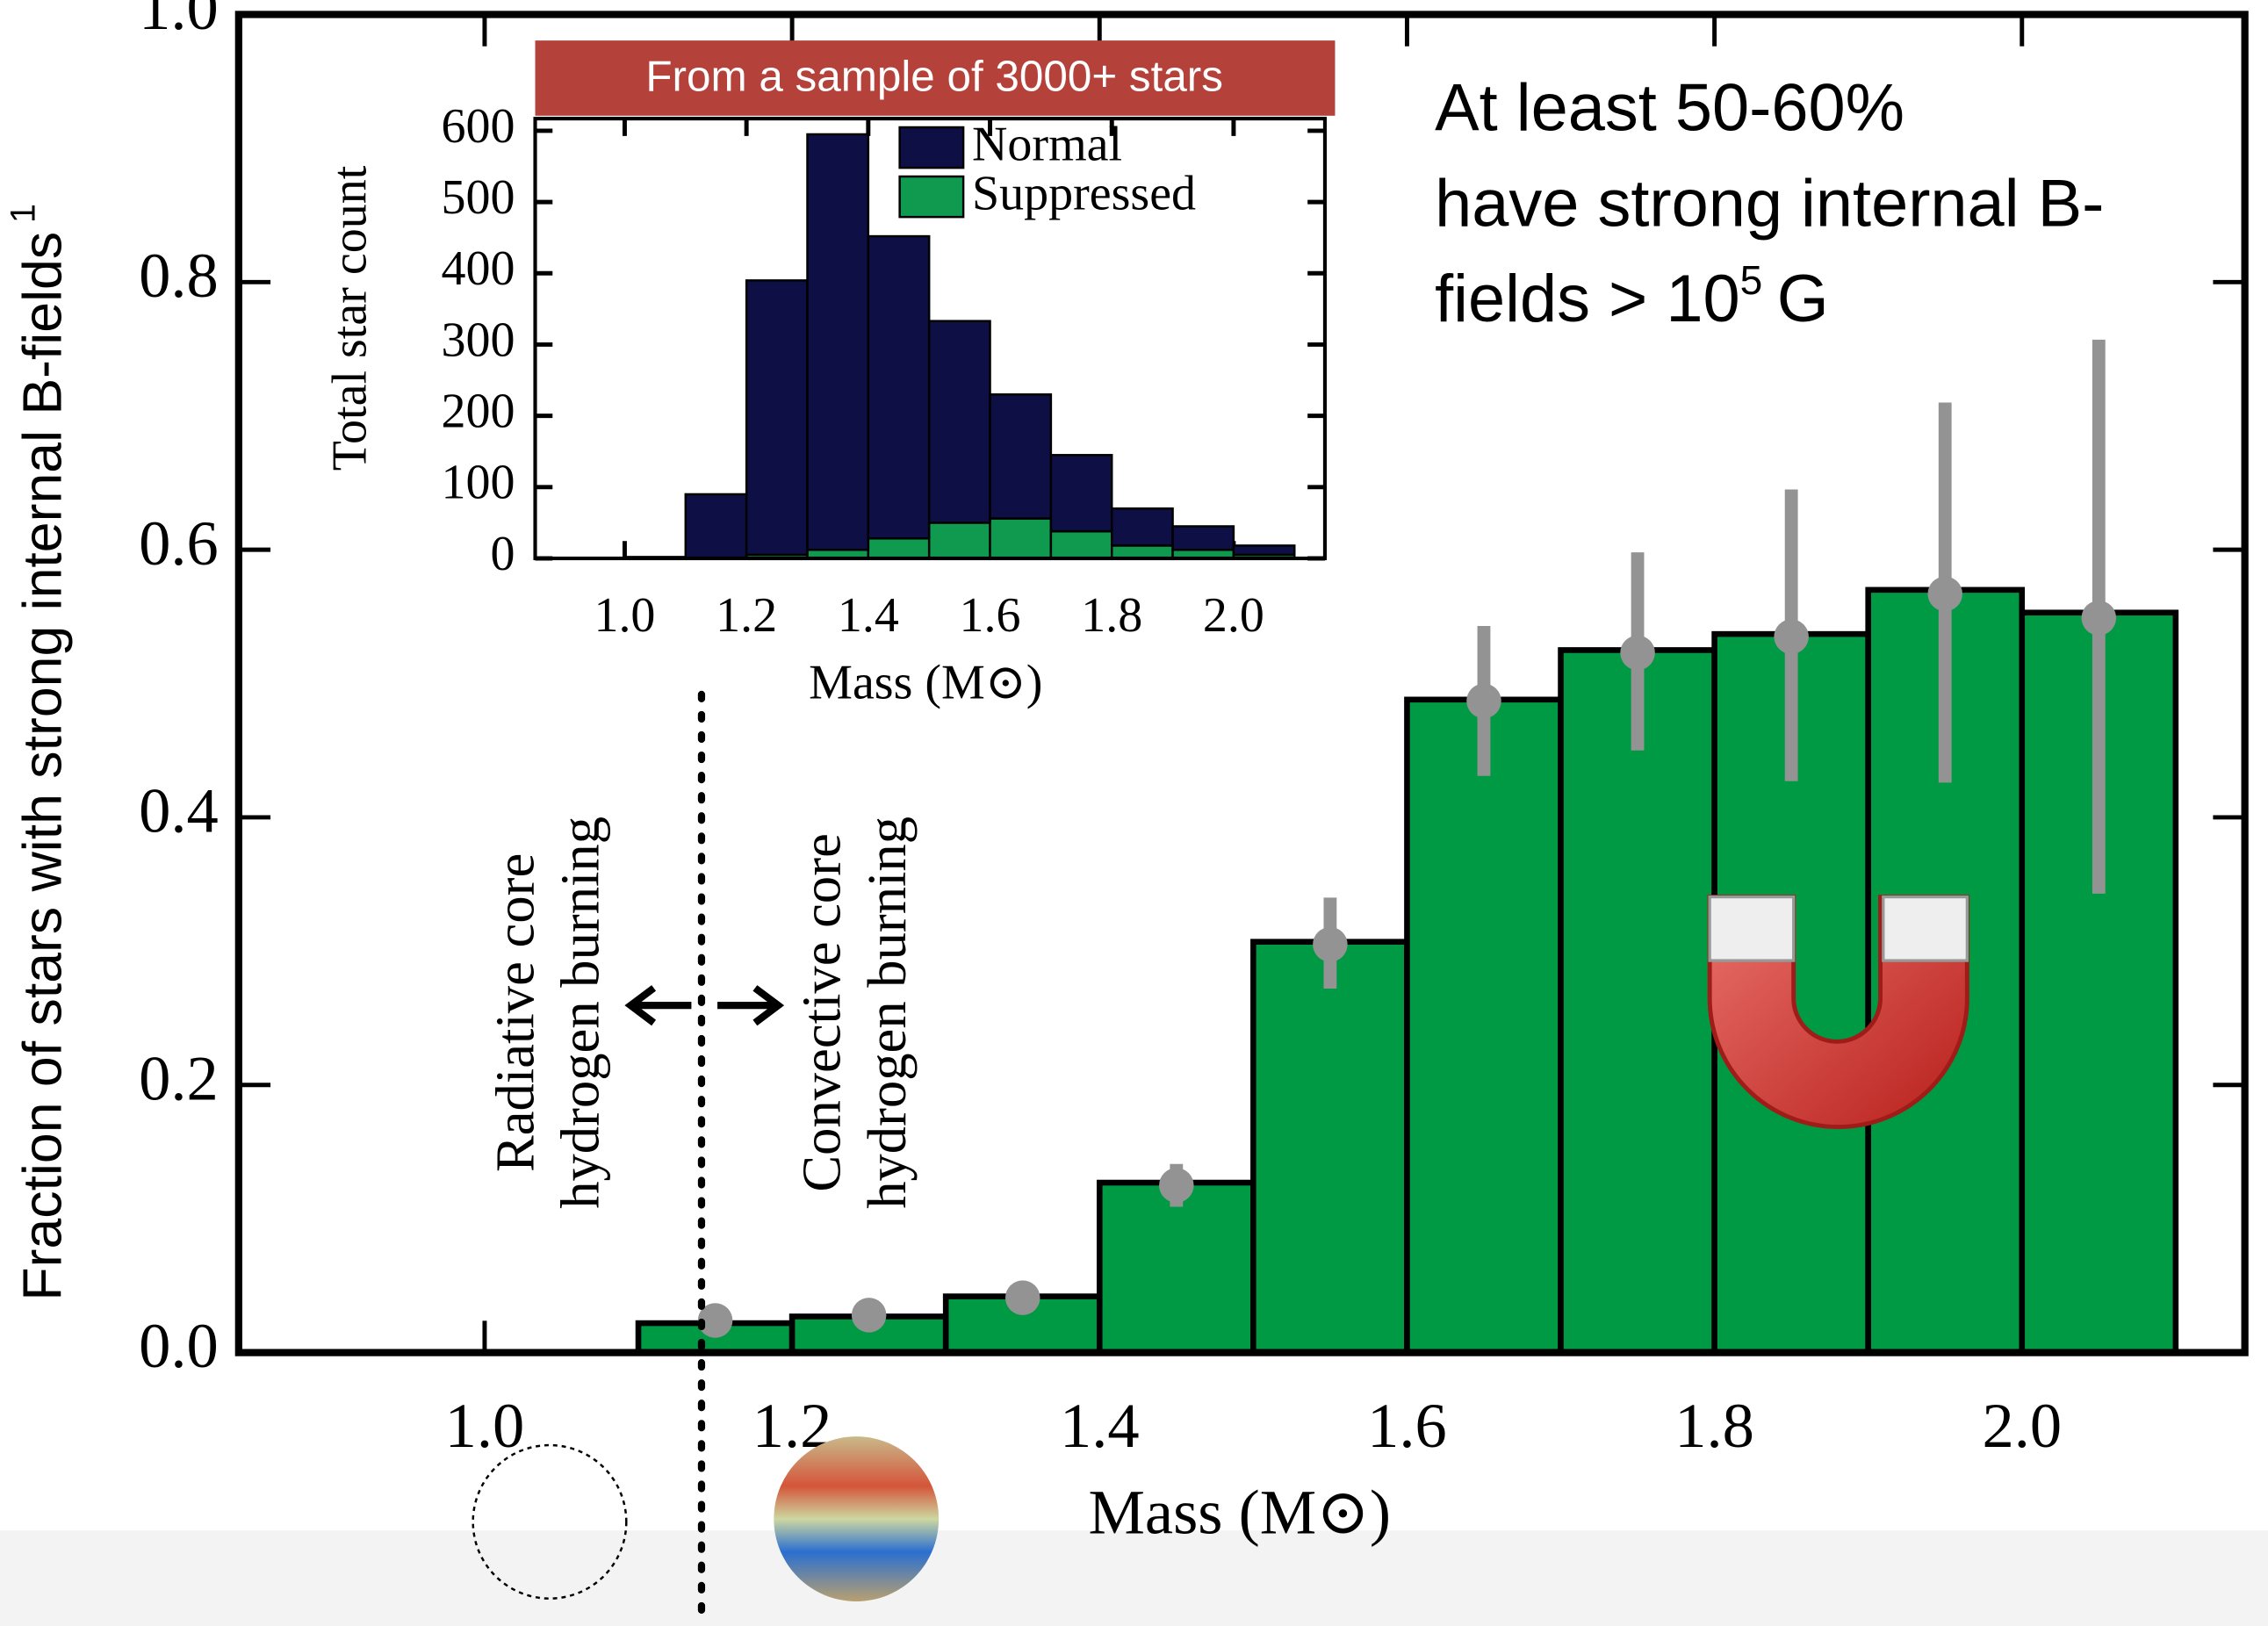 The image size is (2268, 1626). I want to click on inset-banner, so click(935, 78).